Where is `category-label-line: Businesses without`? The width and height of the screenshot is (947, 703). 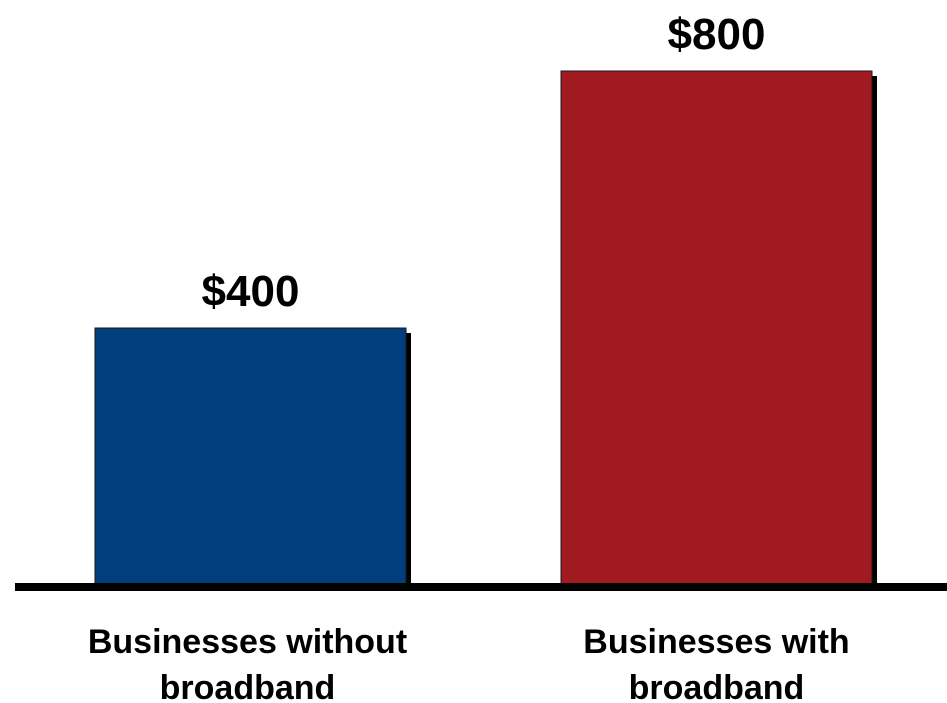 category-label-line: Businesses without is located at coordinates (247, 642).